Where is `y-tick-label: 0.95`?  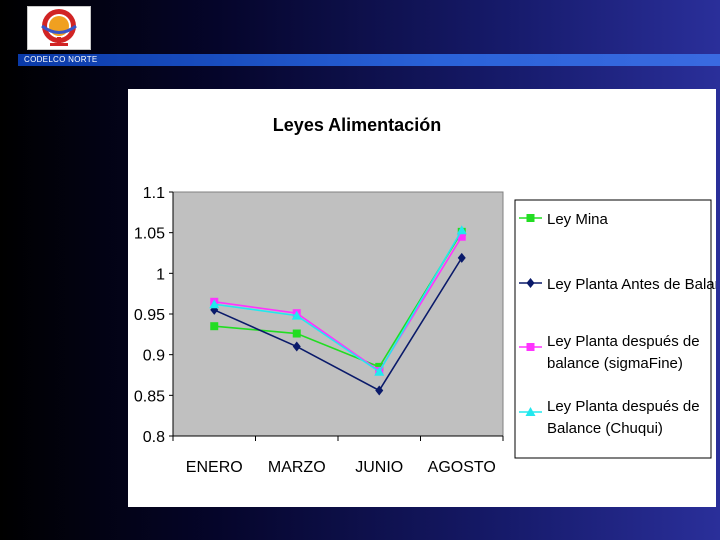
y-tick-label: 0.95 is located at coordinates (149, 315).